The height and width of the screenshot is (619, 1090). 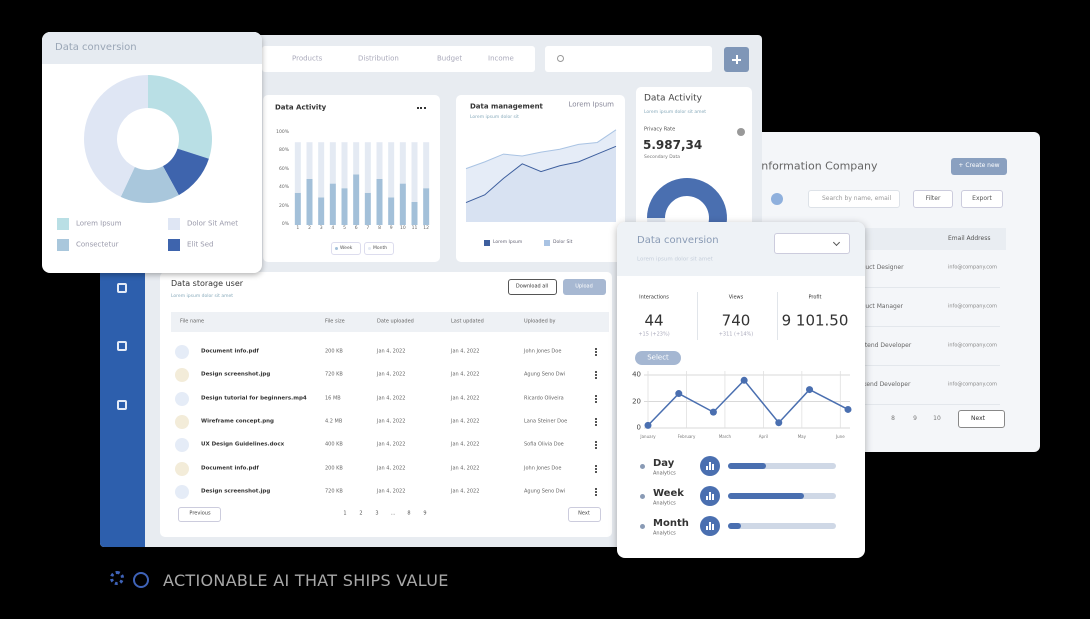 I want to click on previous-button, so click(x=199, y=514).